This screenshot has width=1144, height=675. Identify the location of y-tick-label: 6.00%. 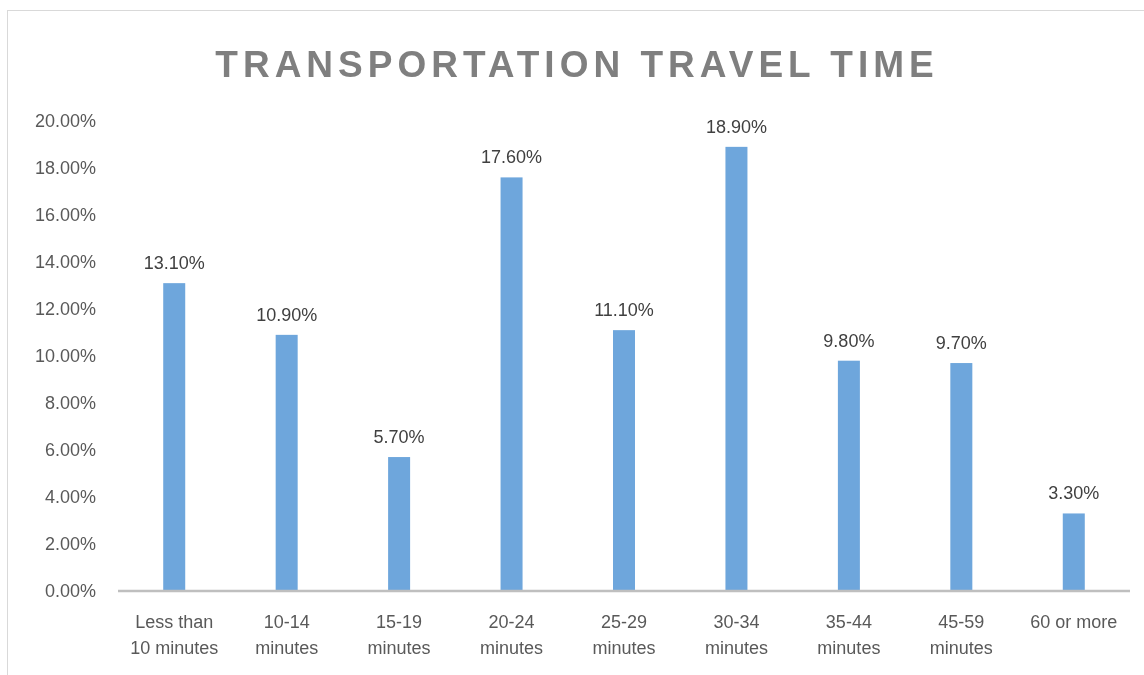
(70, 450).